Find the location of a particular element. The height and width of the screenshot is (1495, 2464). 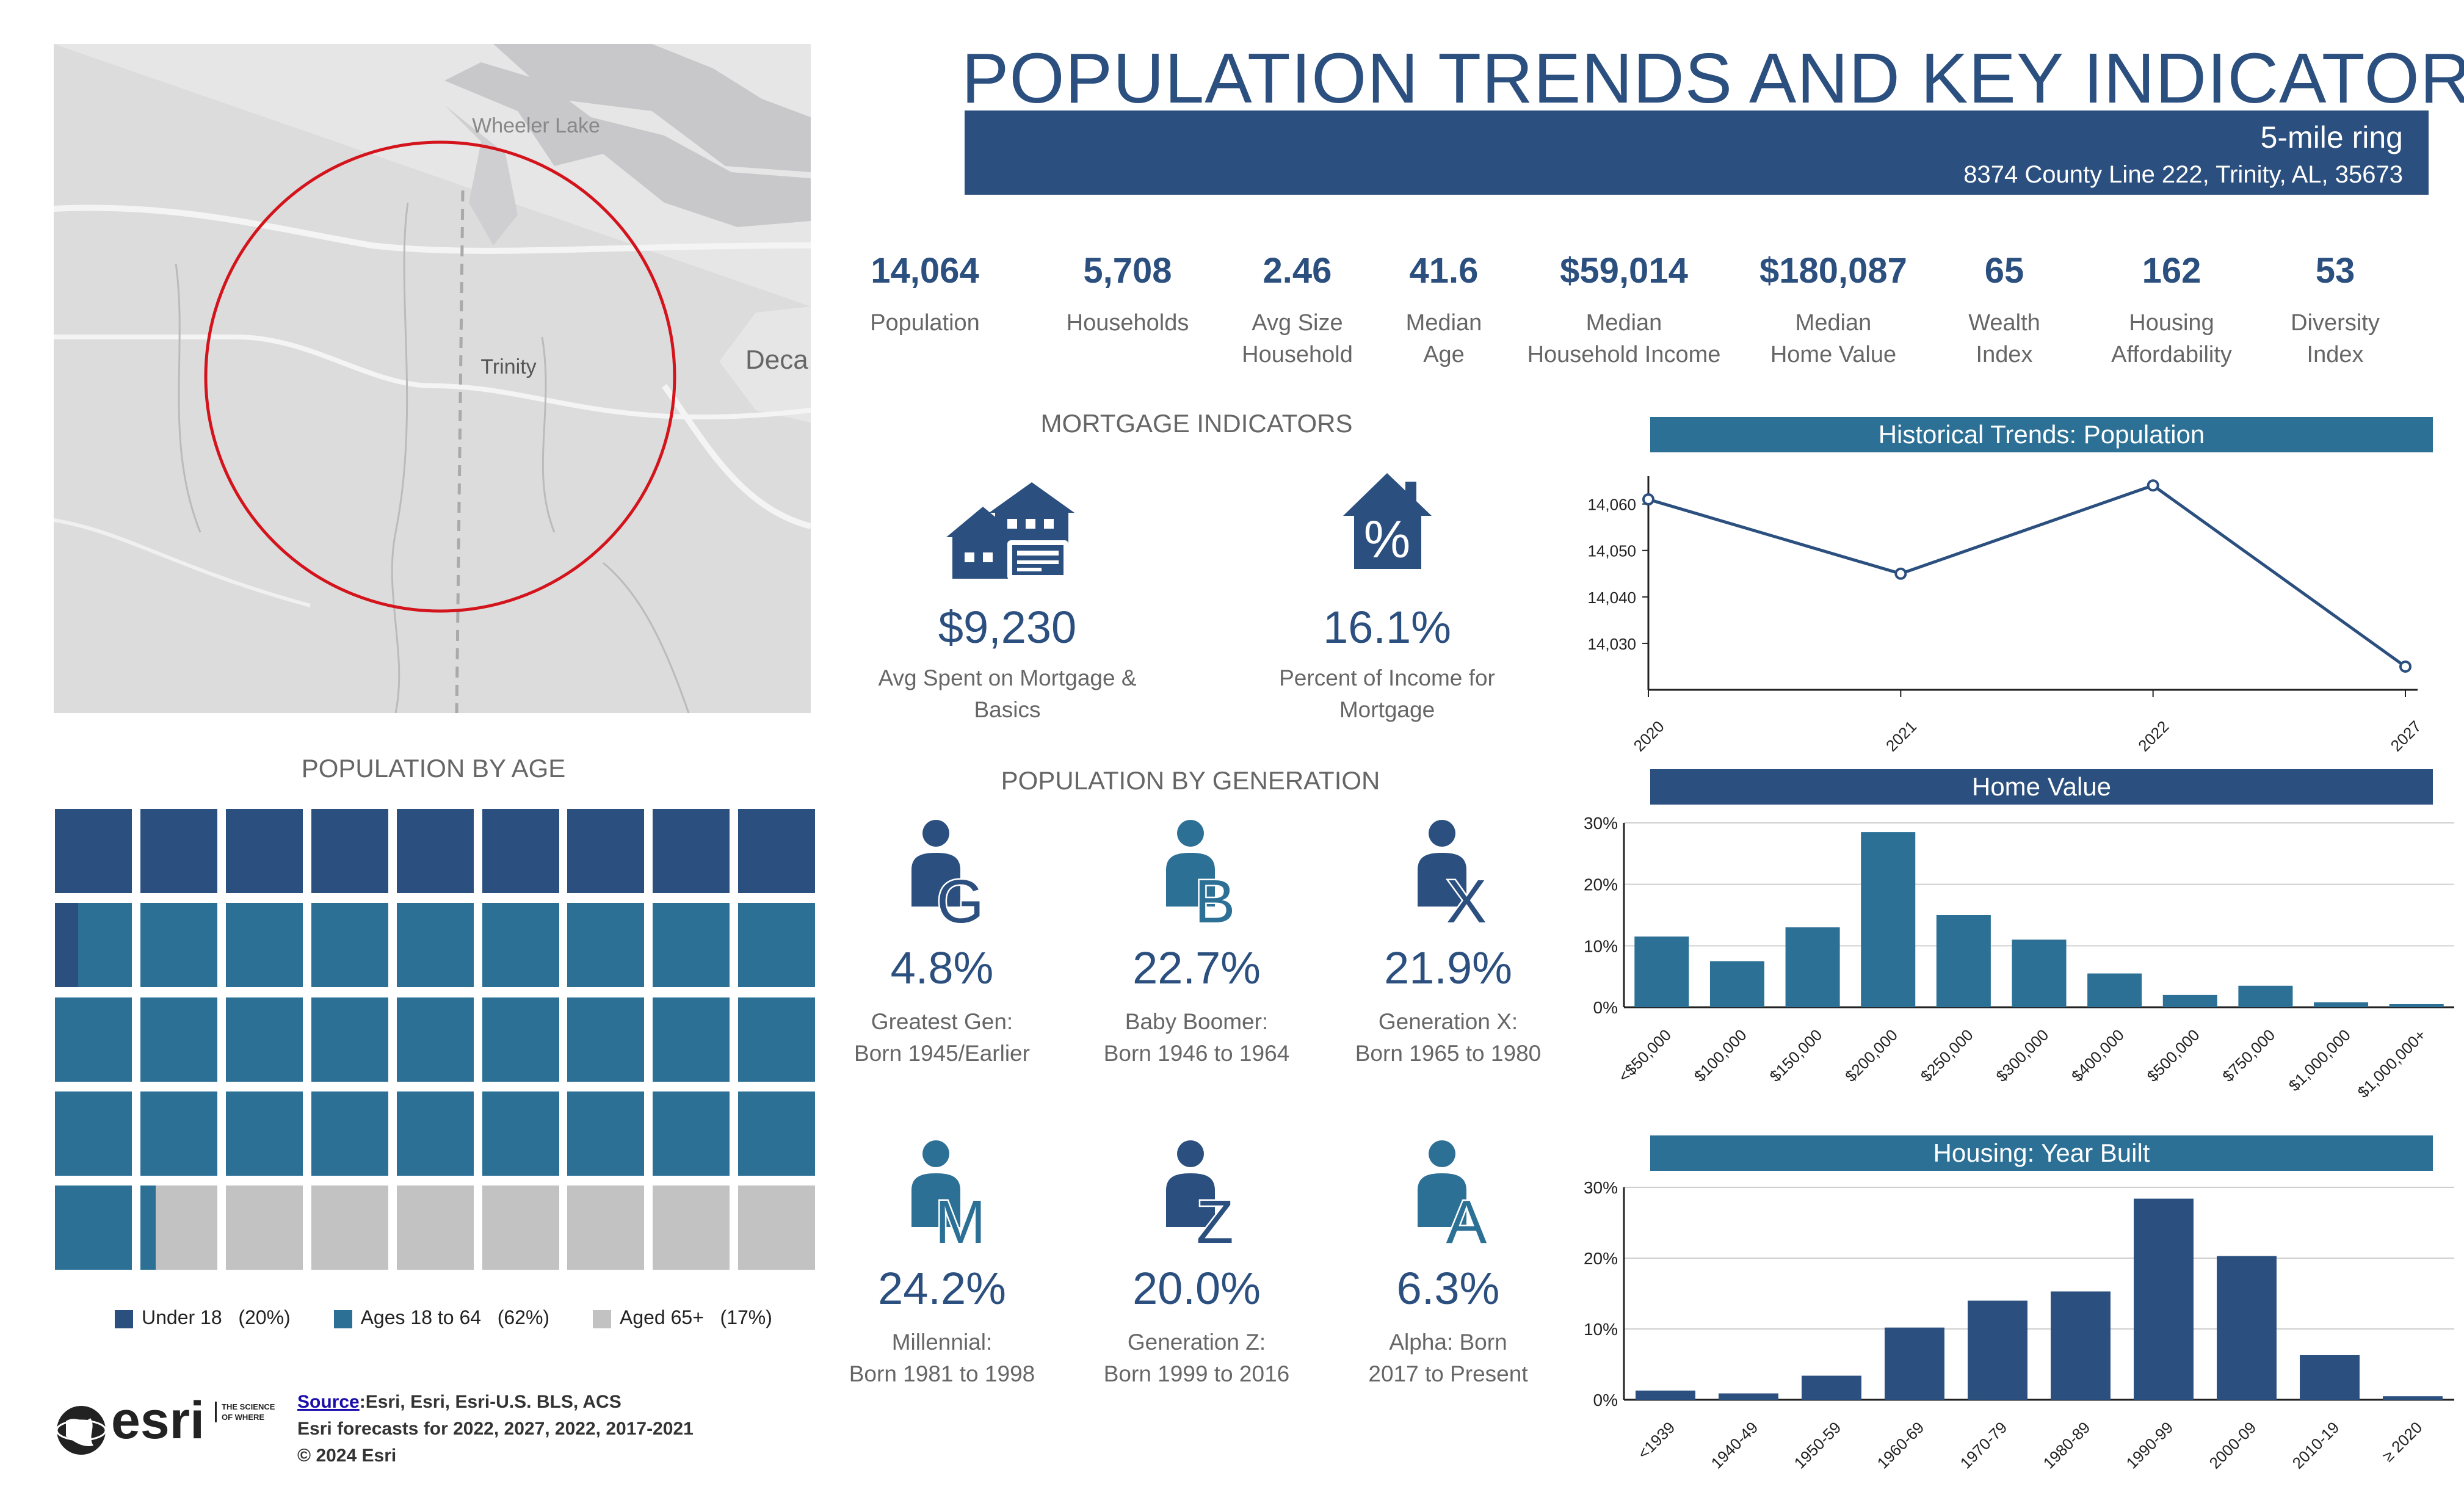

generation-label: Millennial: Born 1981 to 1998 is located at coordinates (942, 1358).